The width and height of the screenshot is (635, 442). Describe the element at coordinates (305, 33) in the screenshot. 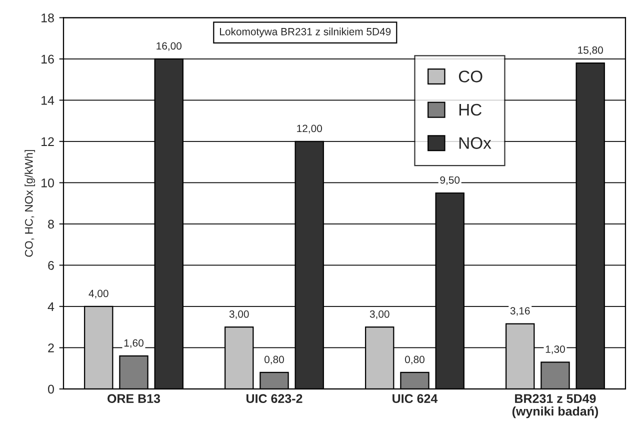

I see `text: Lokomotywa BR231 z silnikiem 5D49` at that location.